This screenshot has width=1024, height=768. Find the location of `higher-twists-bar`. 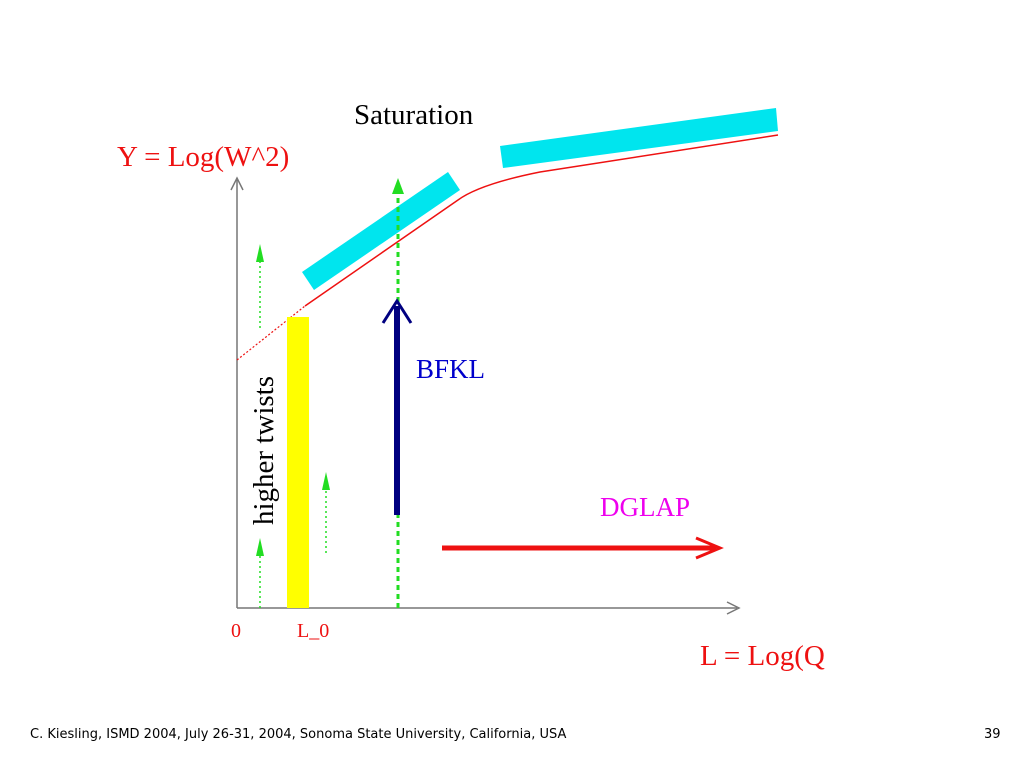

higher-twists-bar is located at coordinates (298, 462).